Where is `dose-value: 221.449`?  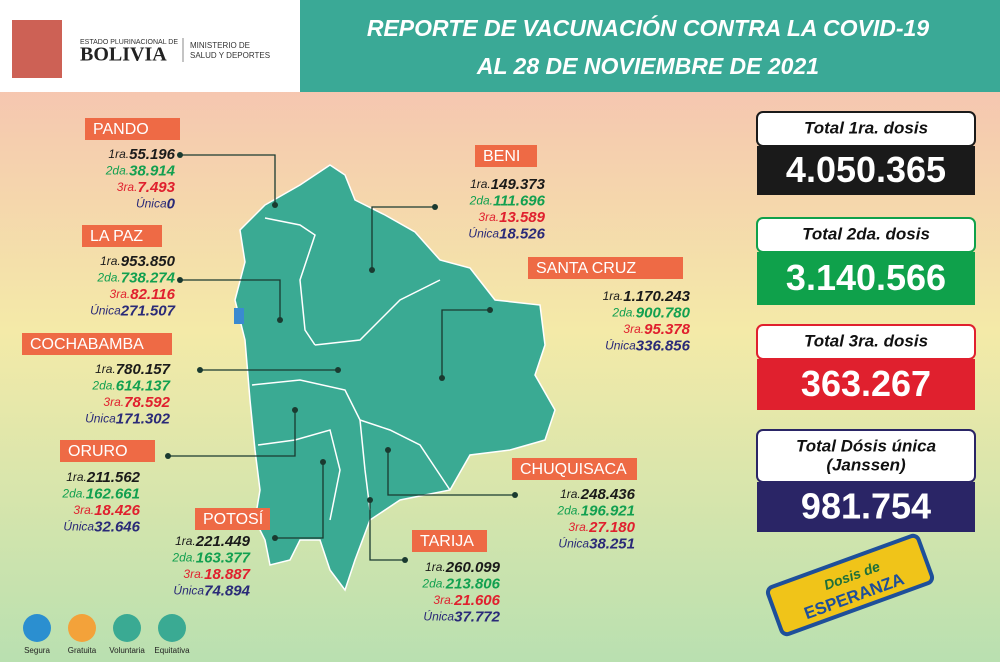
dose-value: 221.449 is located at coordinates (223, 541).